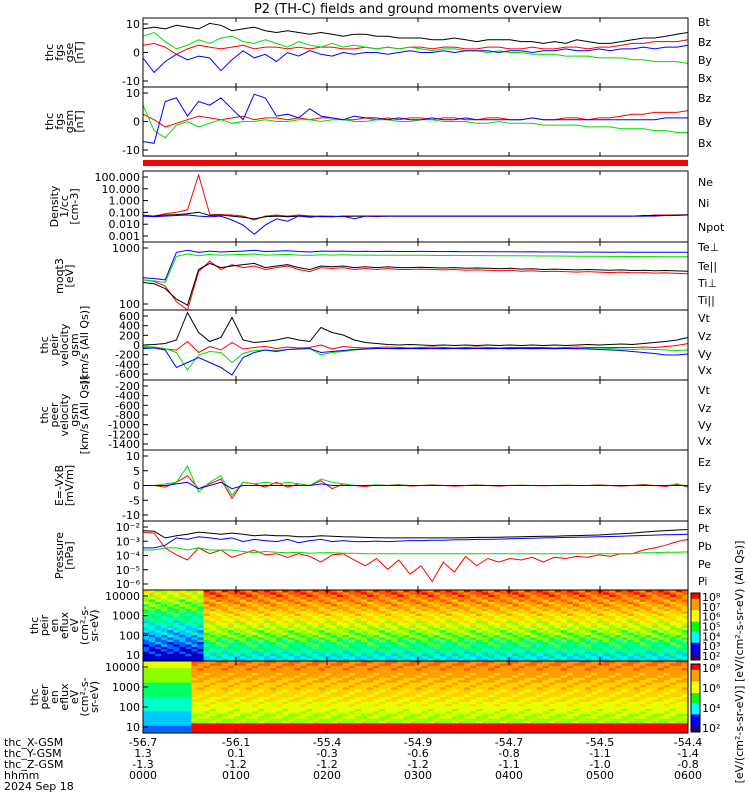 The height and width of the screenshot is (800, 750). Describe the element at coordinates (415, 47) in the screenshot. I see `series-By` at that location.